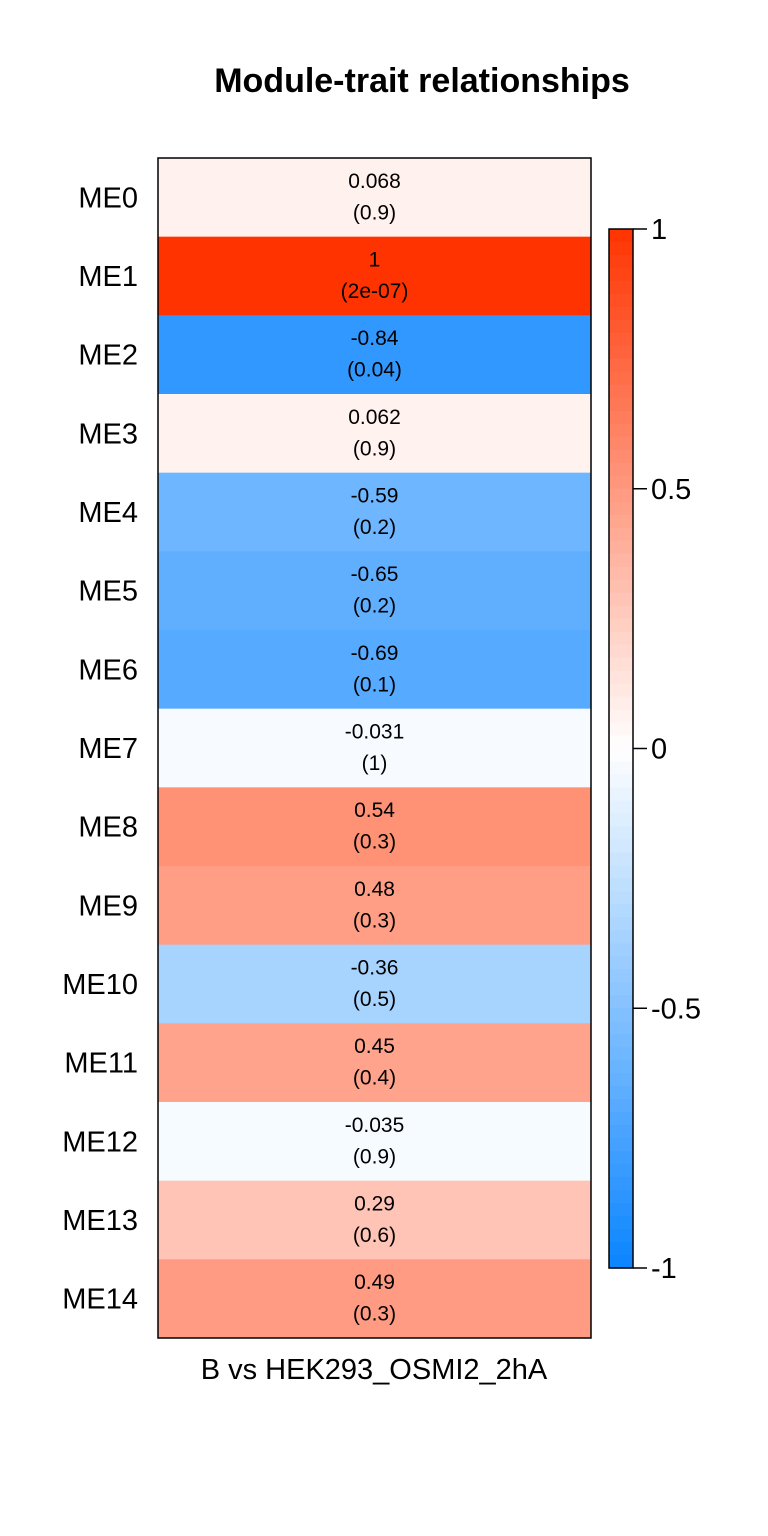 The width and height of the screenshot is (768, 1536). I want to click on heatmap-cell-me13, so click(374, 1220).